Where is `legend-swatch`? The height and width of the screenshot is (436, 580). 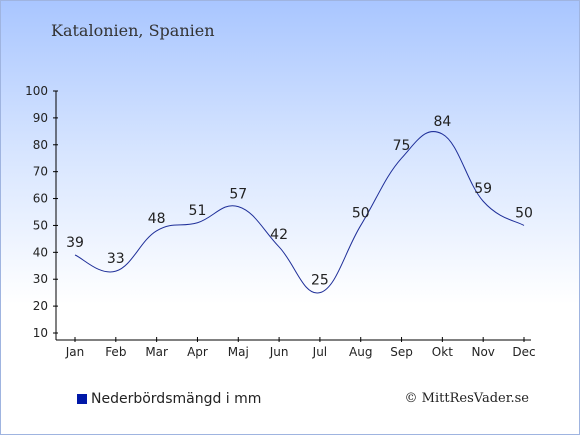
legend-swatch is located at coordinates (82, 399).